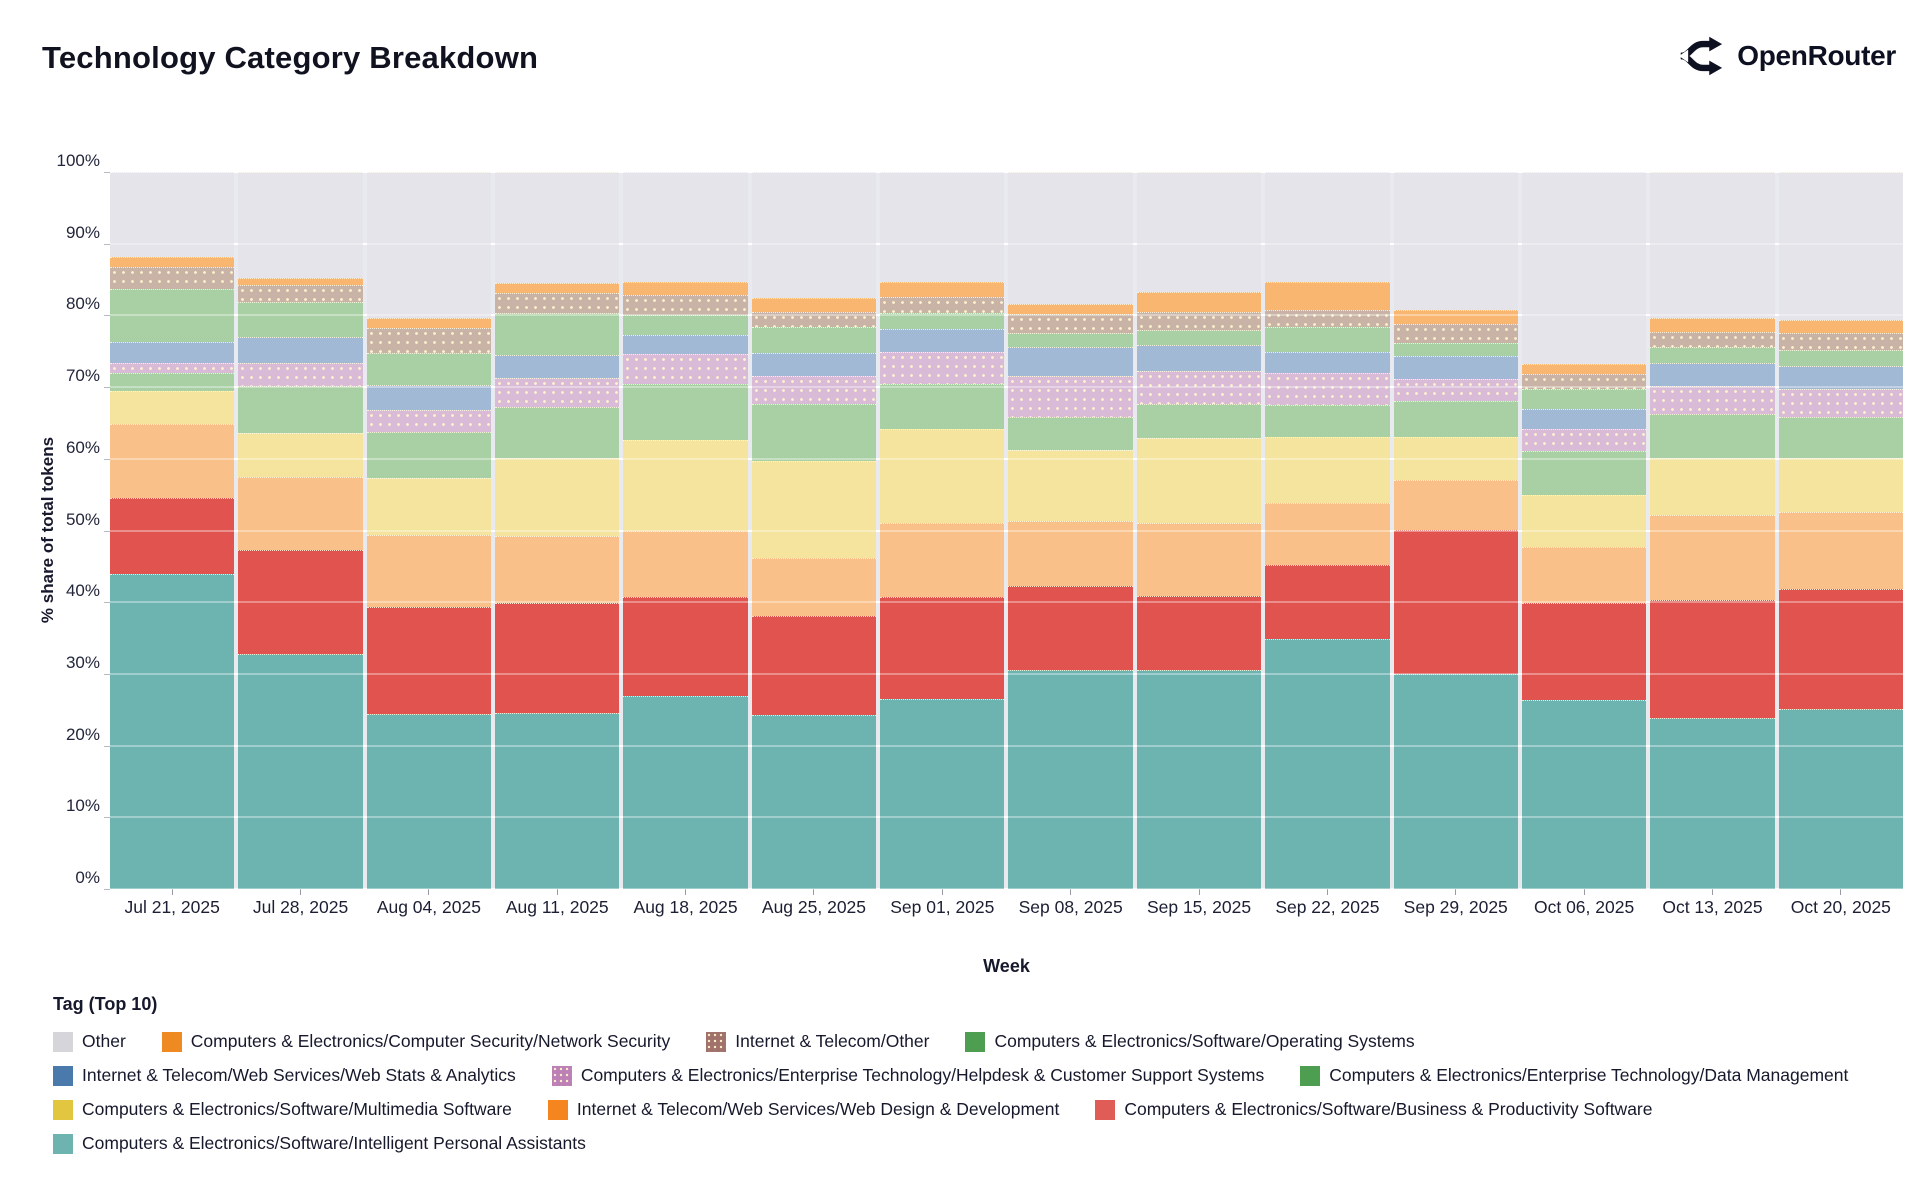  Describe the element at coordinates (89, 1041) in the screenshot. I see `legend-item-other: Other` at that location.